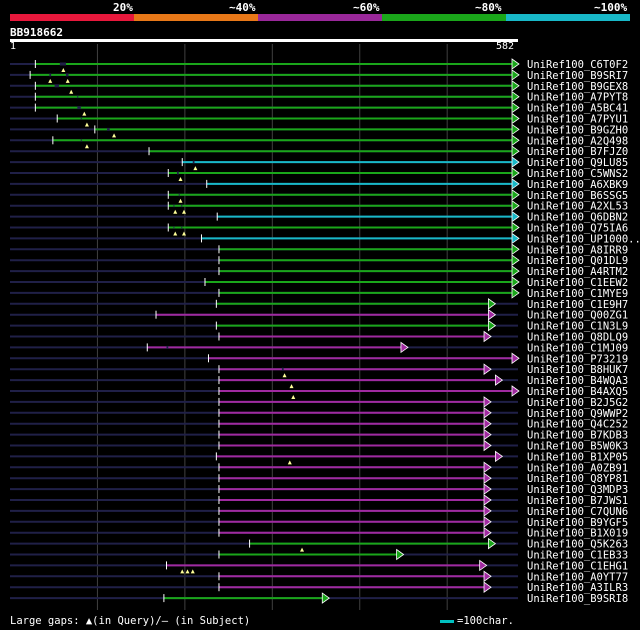  What do you see at coordinates (577, 196) in the screenshot?
I see `hit-label: UniRef100_B6SSG5` at bounding box center [577, 196].